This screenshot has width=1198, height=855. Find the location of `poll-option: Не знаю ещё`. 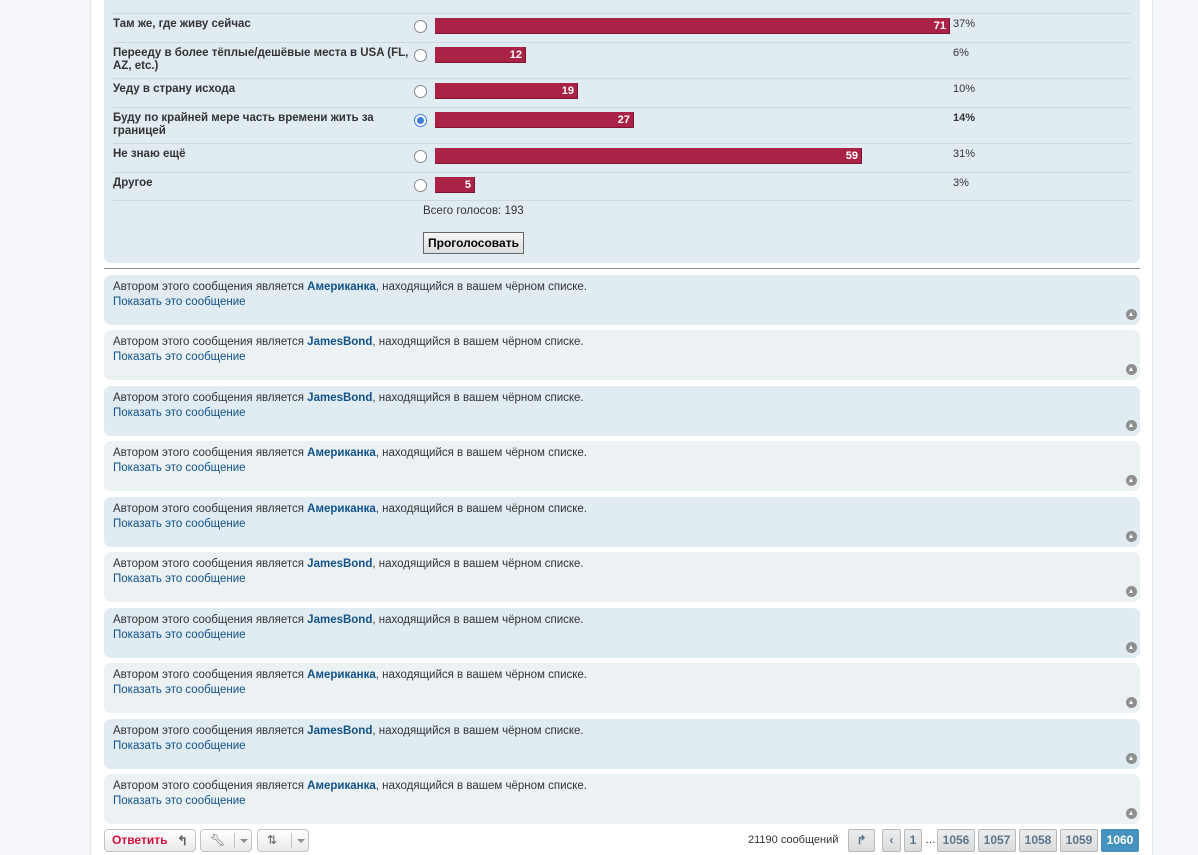

poll-option: Не знаю ещё is located at coordinates (622, 157).